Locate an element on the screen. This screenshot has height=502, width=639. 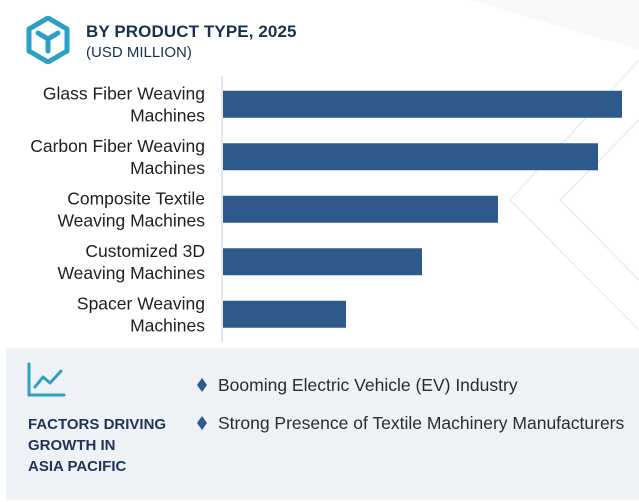
category-label: Customized 3D Weaving Machines is located at coordinates (131, 262).